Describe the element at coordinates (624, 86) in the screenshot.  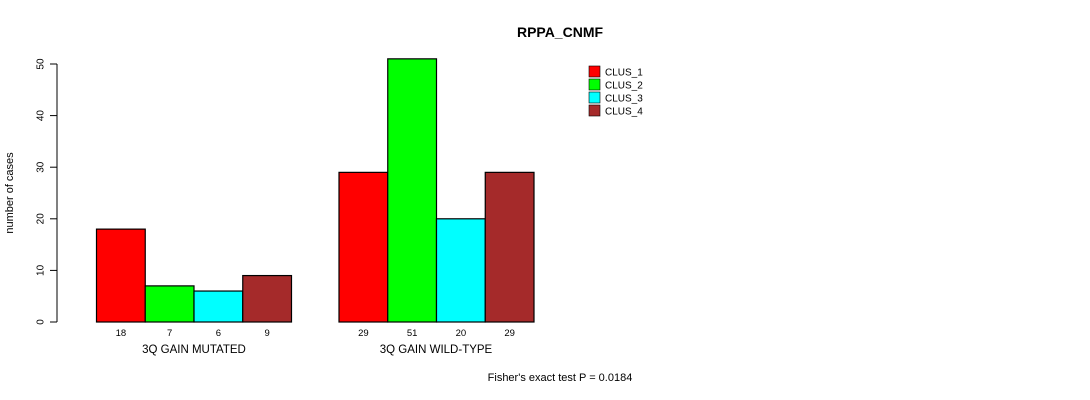
I see `legend-label-clus2: CLUS_2` at that location.